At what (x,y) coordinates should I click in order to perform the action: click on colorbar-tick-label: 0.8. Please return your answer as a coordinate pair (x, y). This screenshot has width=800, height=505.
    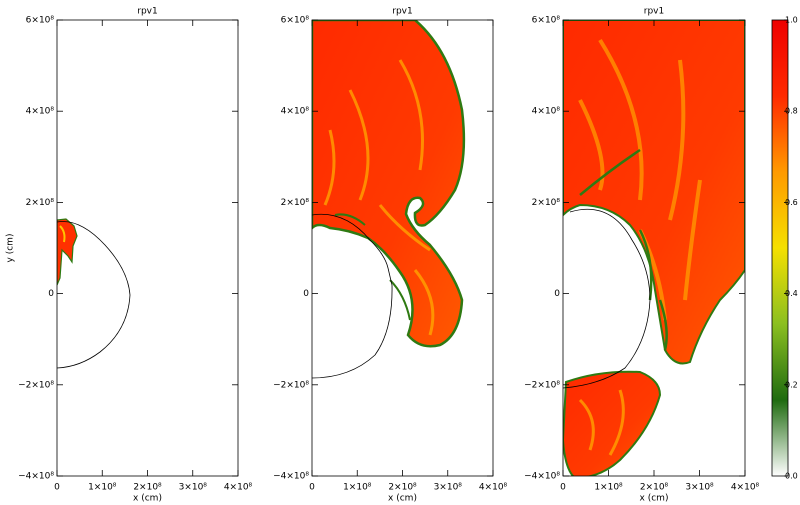
    Looking at the image, I should click on (791, 111).